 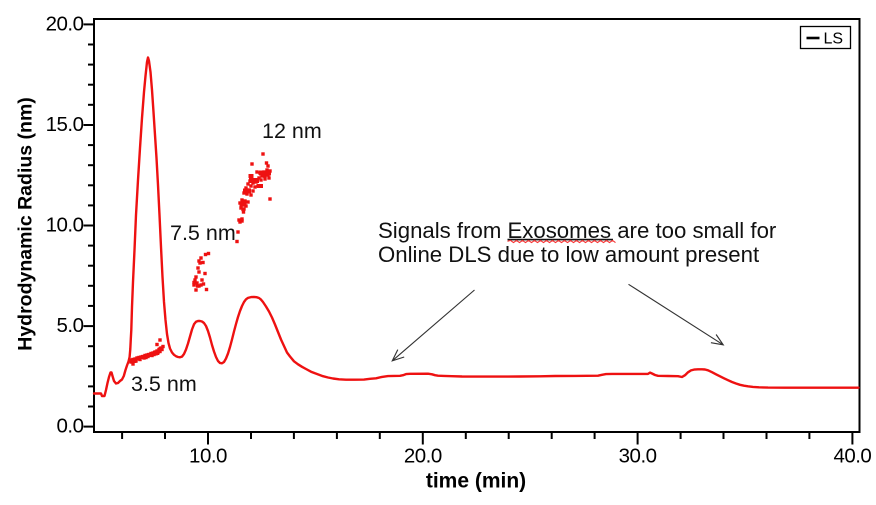 What do you see at coordinates (638, 456) in the screenshot?
I see `svg-text: 30.0` at bounding box center [638, 456].